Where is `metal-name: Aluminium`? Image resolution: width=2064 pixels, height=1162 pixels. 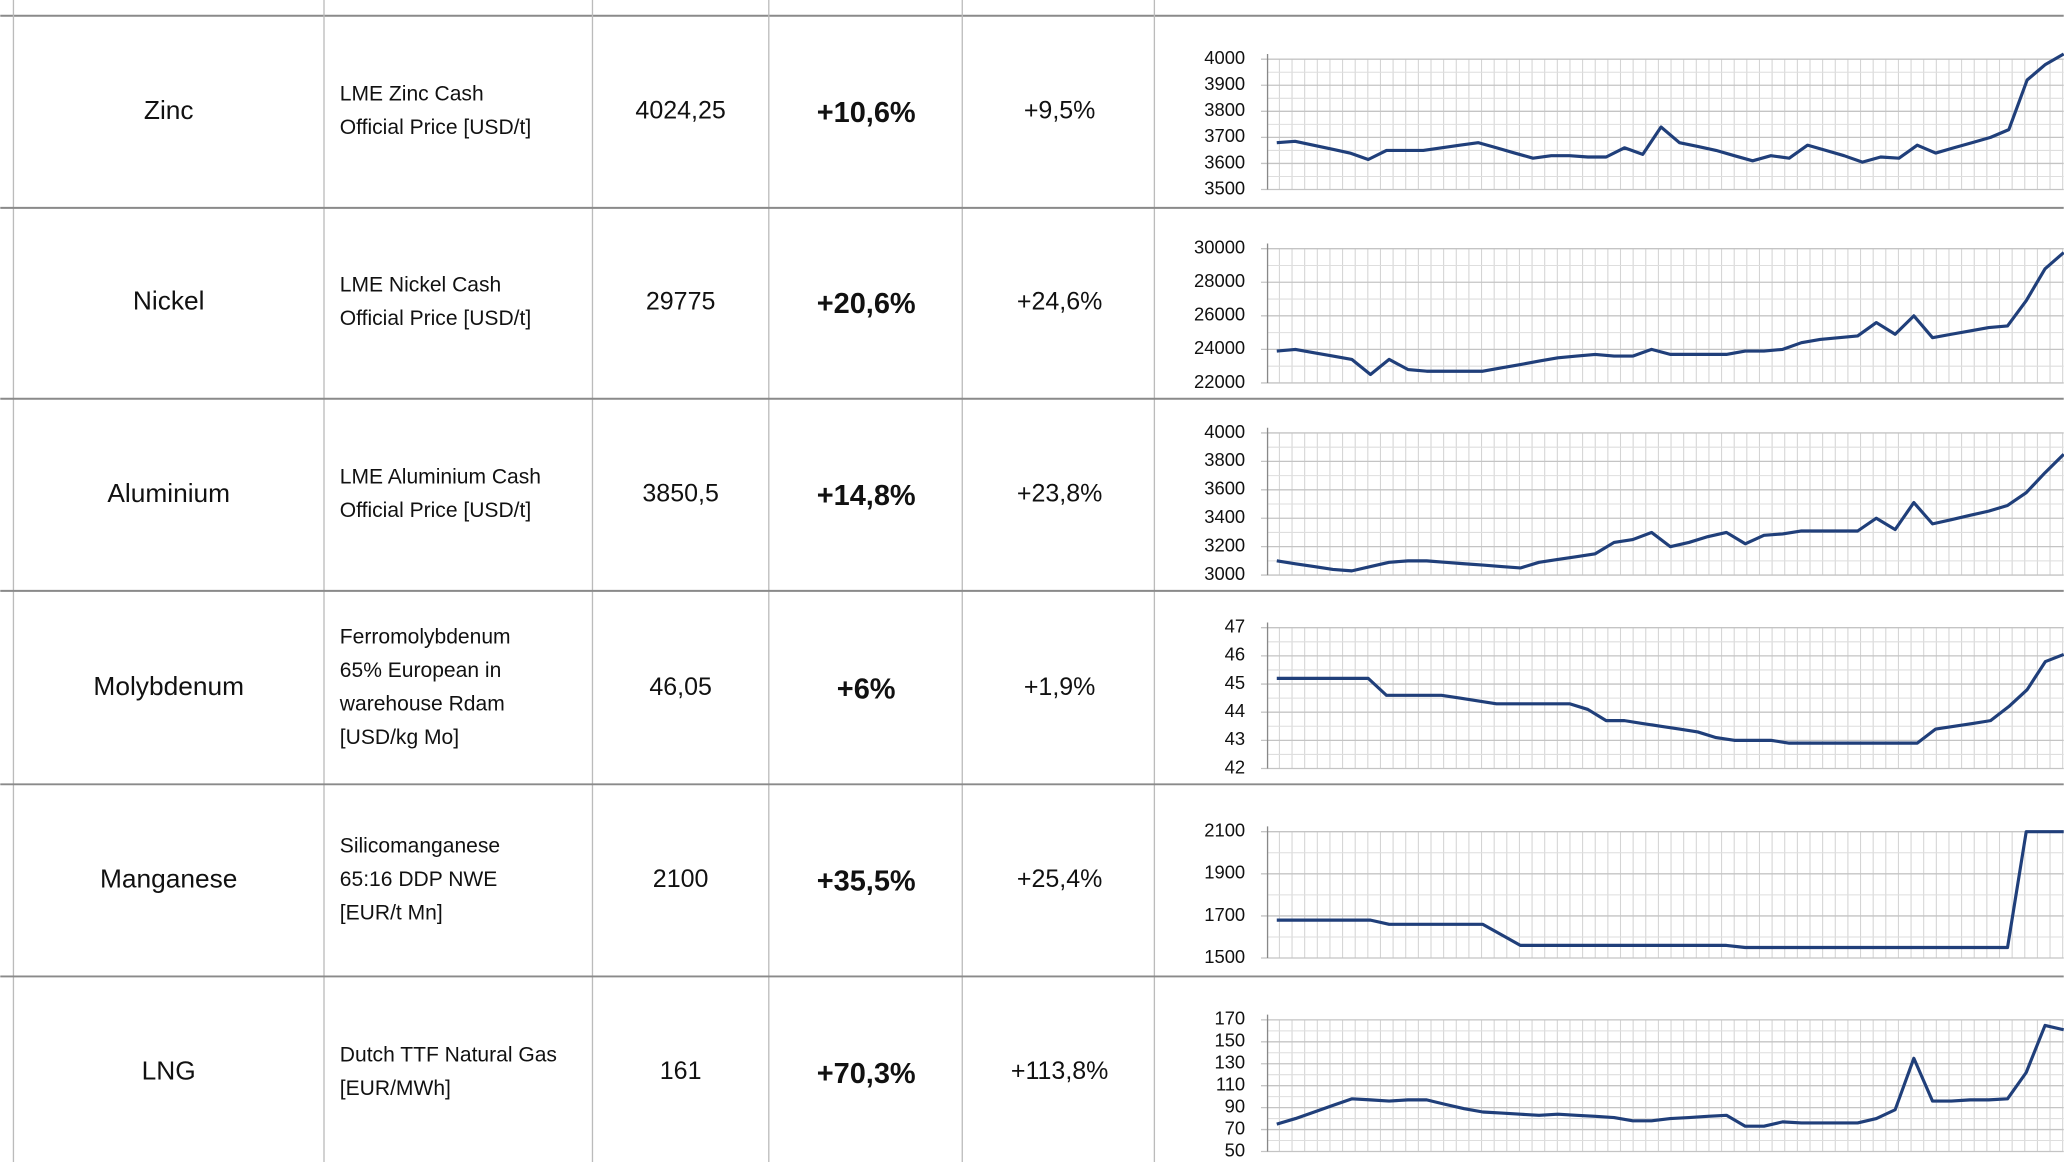
metal-name: Aluminium is located at coordinates (168, 493).